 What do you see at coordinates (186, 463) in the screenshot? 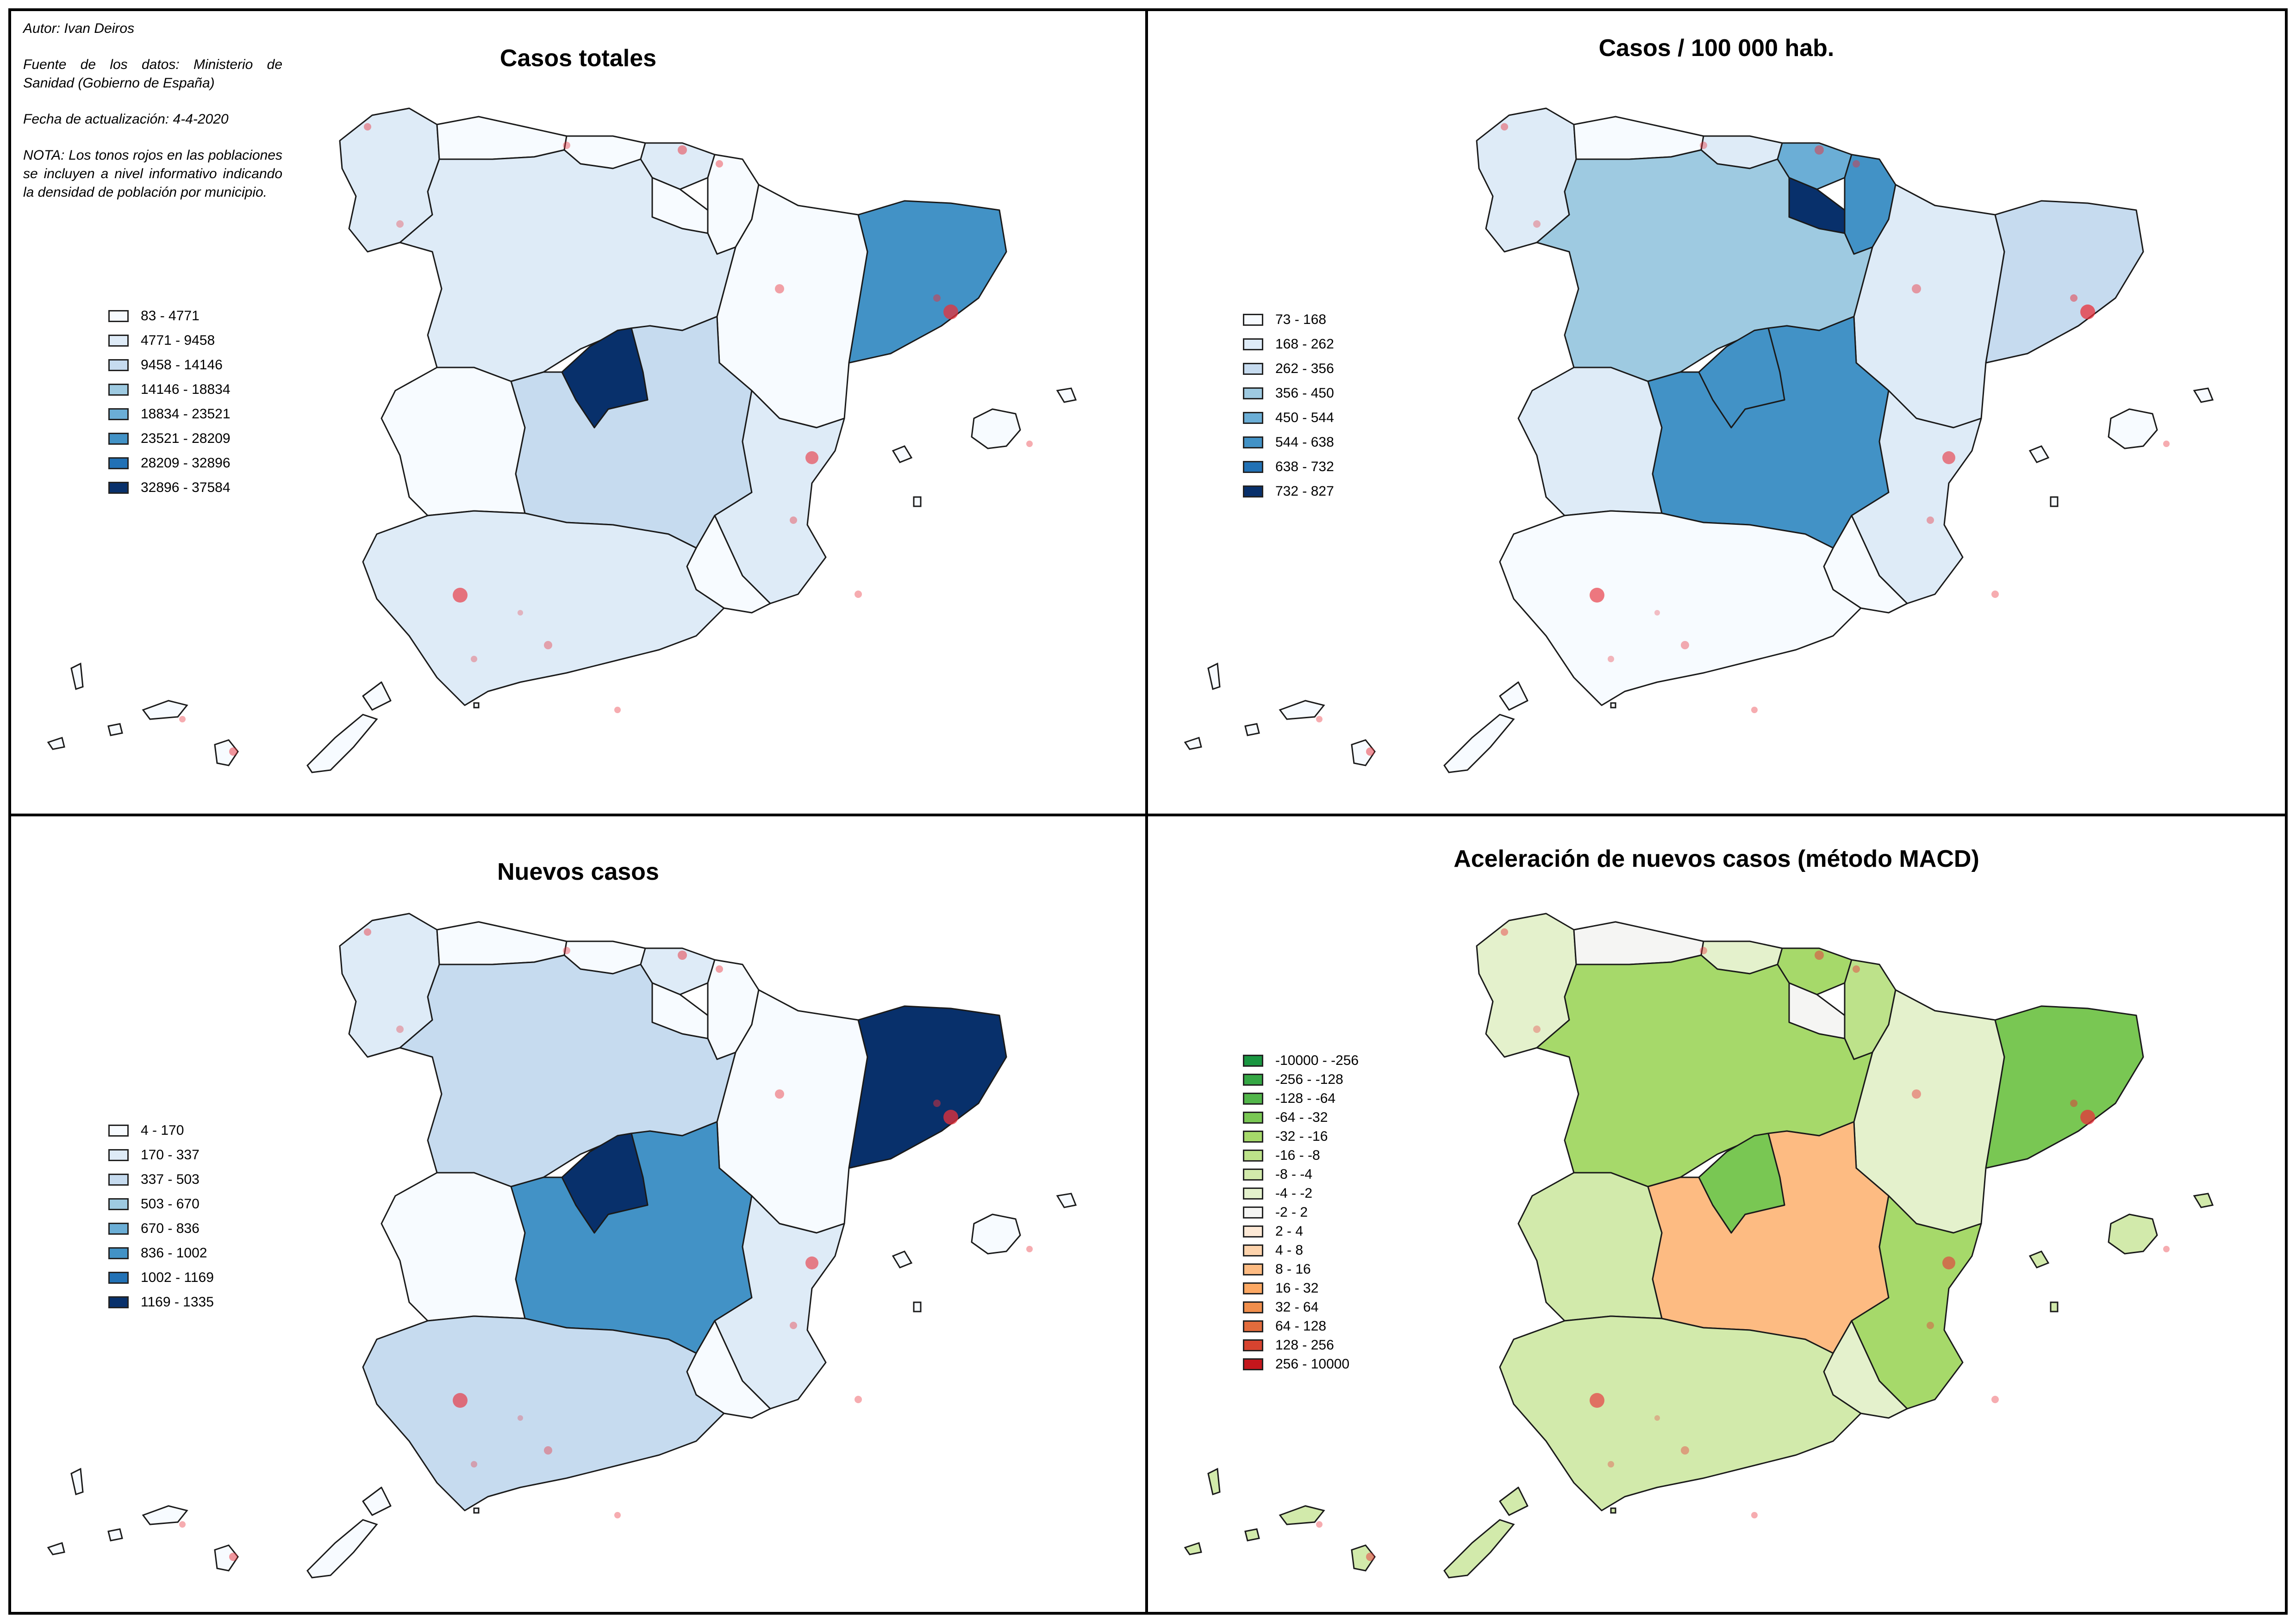
I see `legend-label: 28209 - 32896` at bounding box center [186, 463].